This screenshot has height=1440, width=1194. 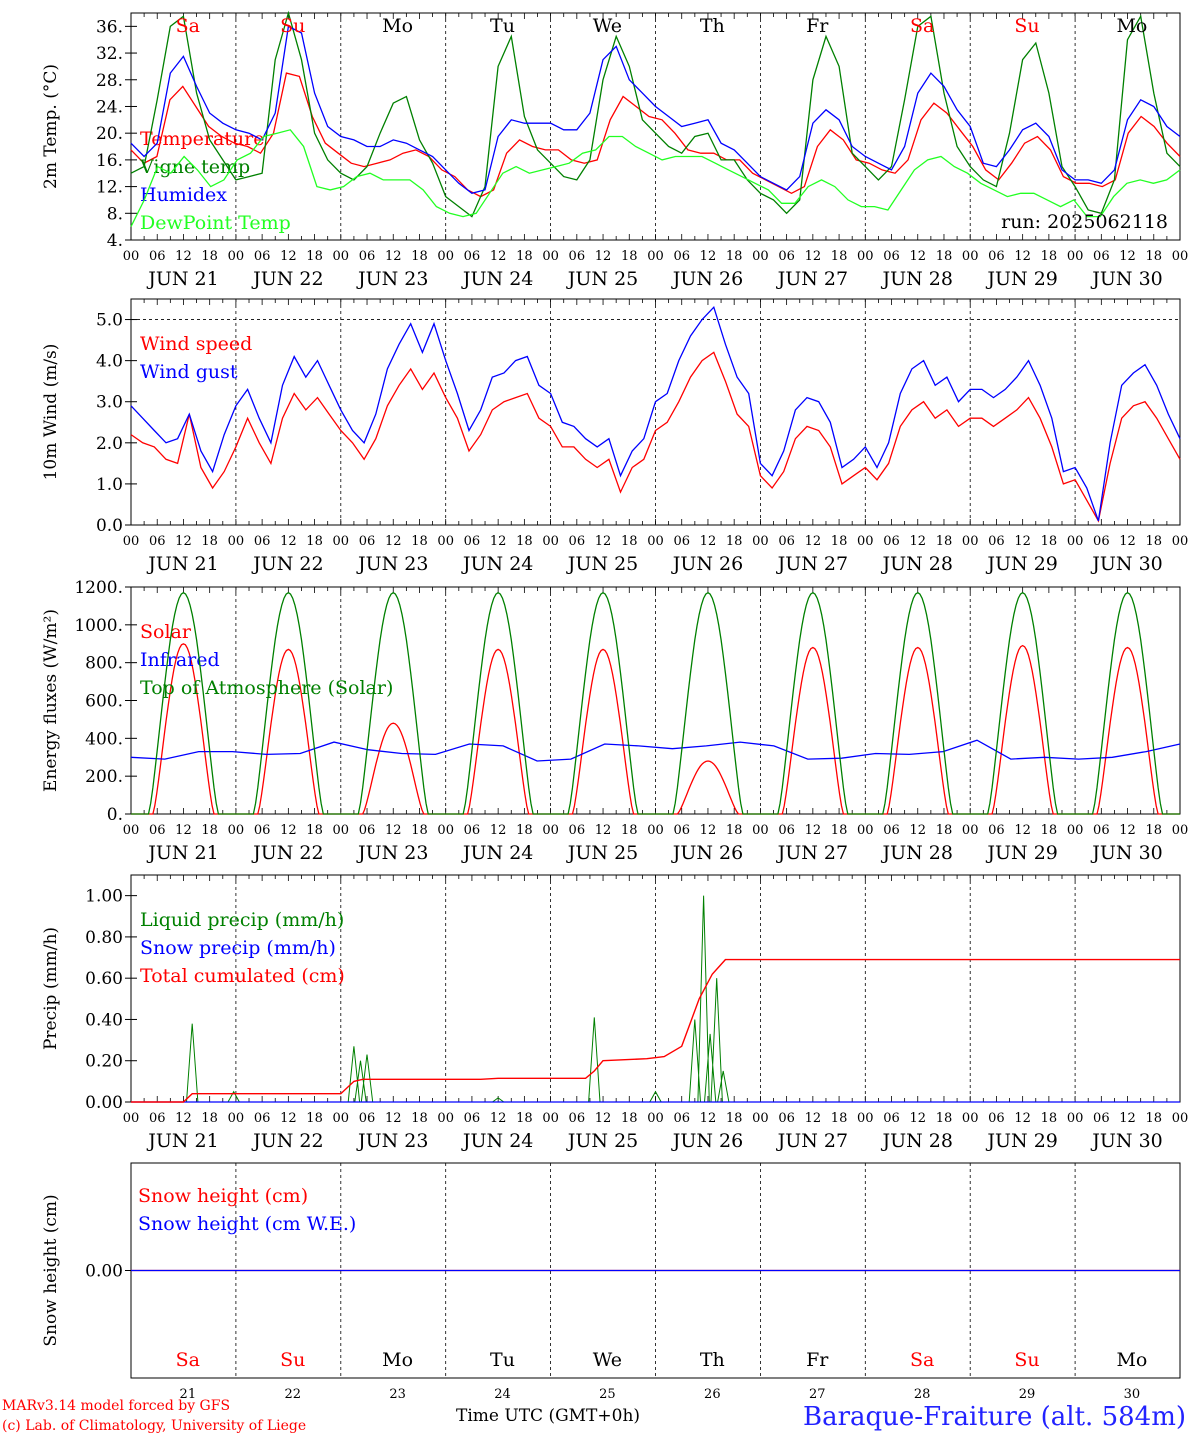 I want to click on y-tick-label: 400., so click(x=104, y=739).